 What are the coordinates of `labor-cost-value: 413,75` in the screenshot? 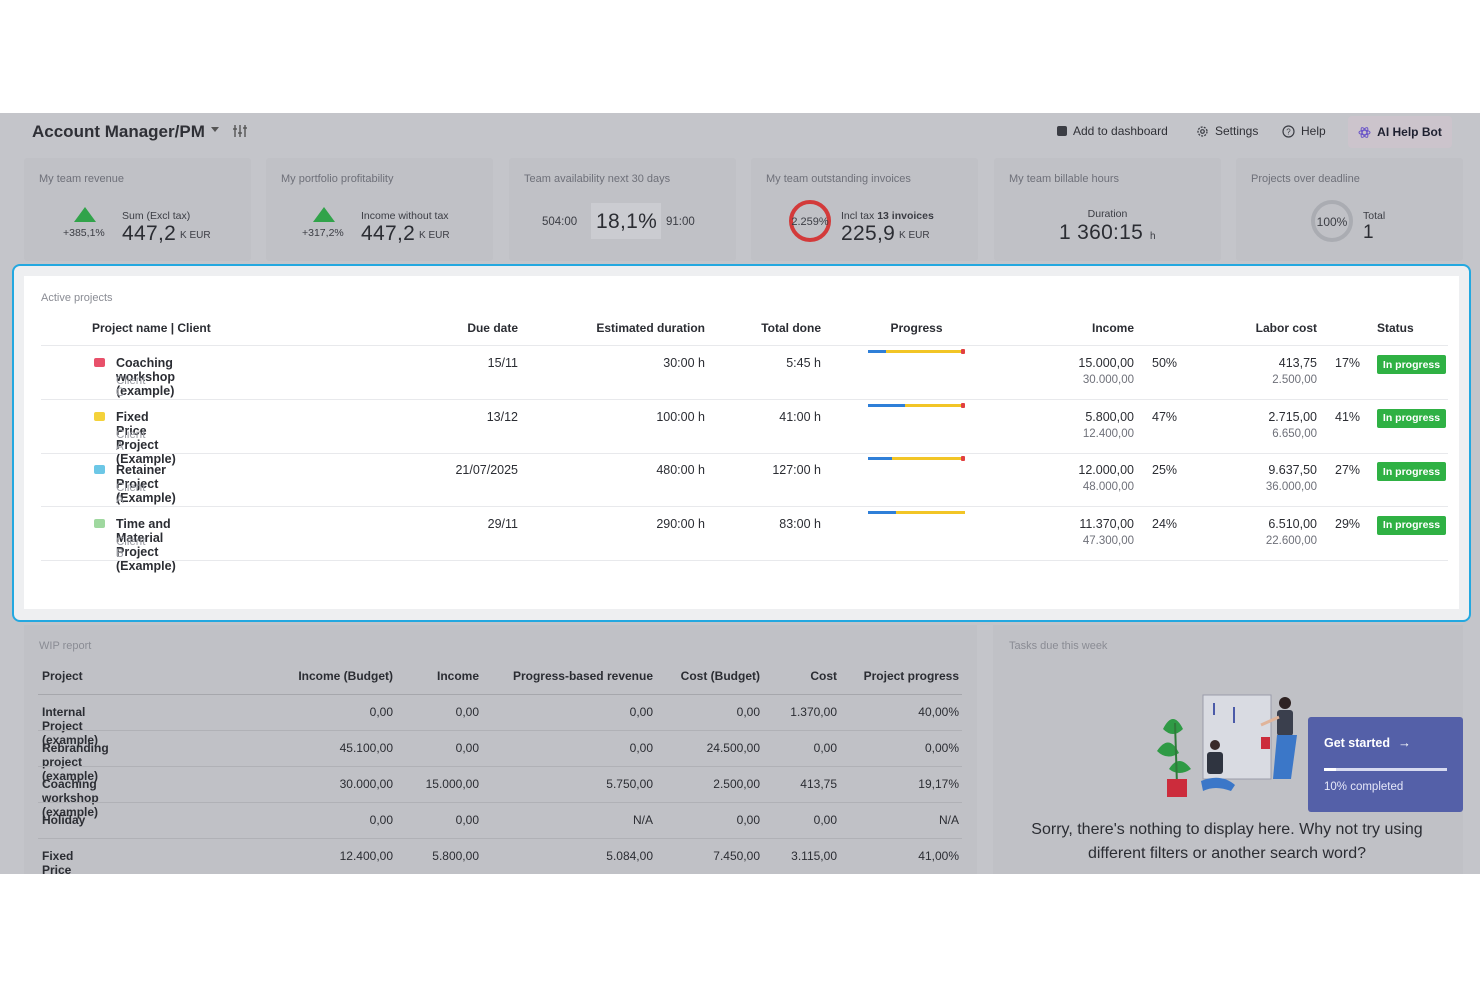 It's located at (1297, 363).